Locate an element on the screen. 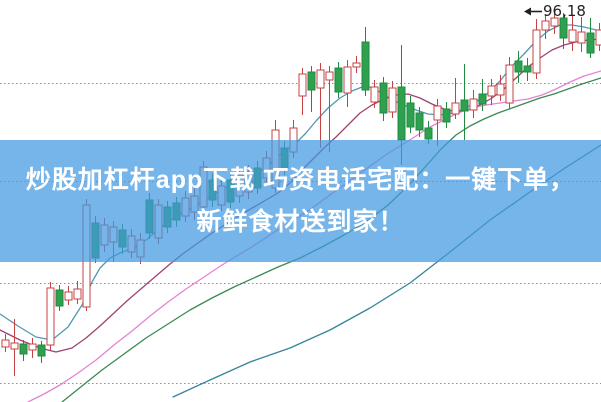  last-price-value: 96,18 is located at coordinates (564, 11).